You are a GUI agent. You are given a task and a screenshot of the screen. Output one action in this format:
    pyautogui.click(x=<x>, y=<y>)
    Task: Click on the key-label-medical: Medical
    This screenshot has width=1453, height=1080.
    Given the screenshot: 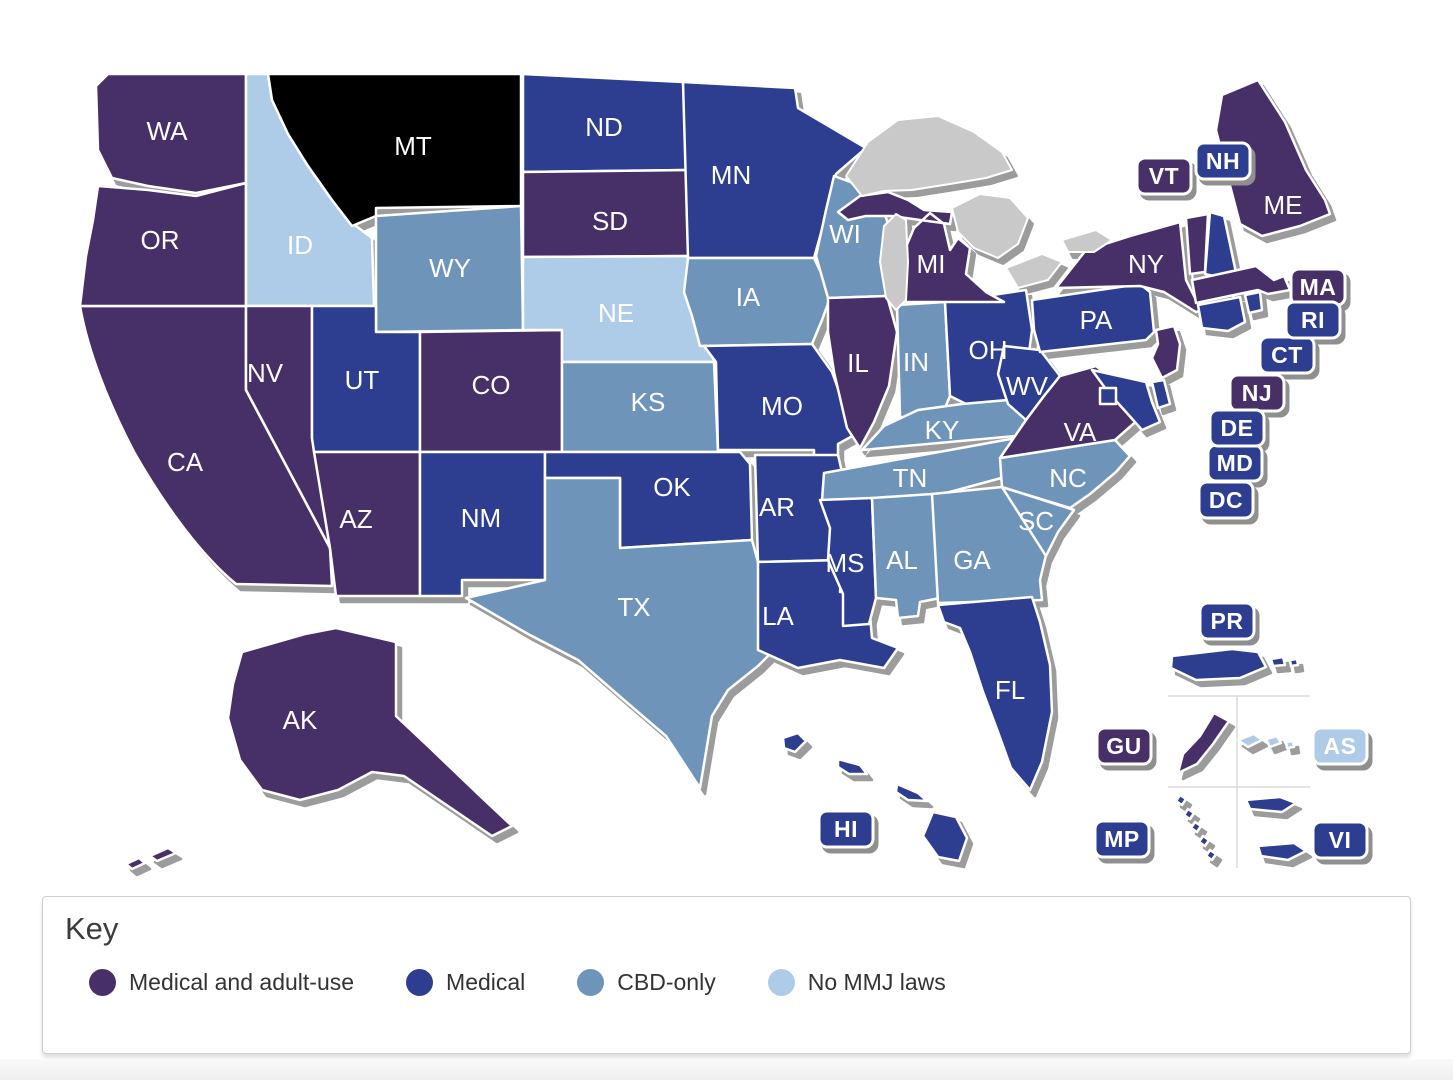 What is the action you would take?
    pyautogui.click(x=486, y=982)
    